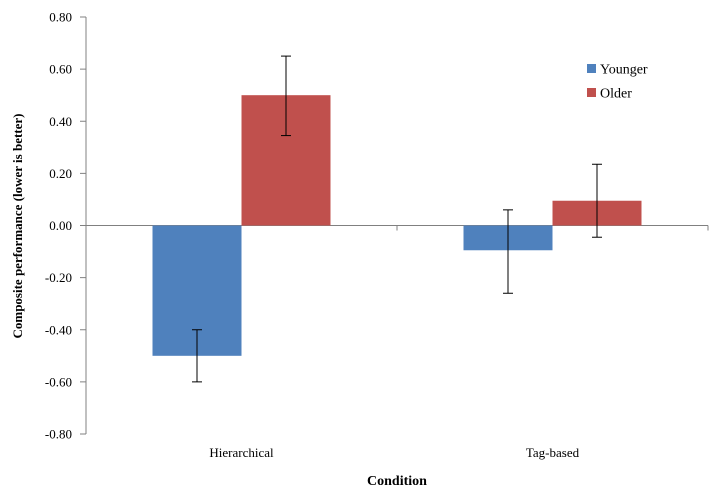 The image size is (727, 503). I want to click on y-tick-label: 0.40, so click(60, 121).